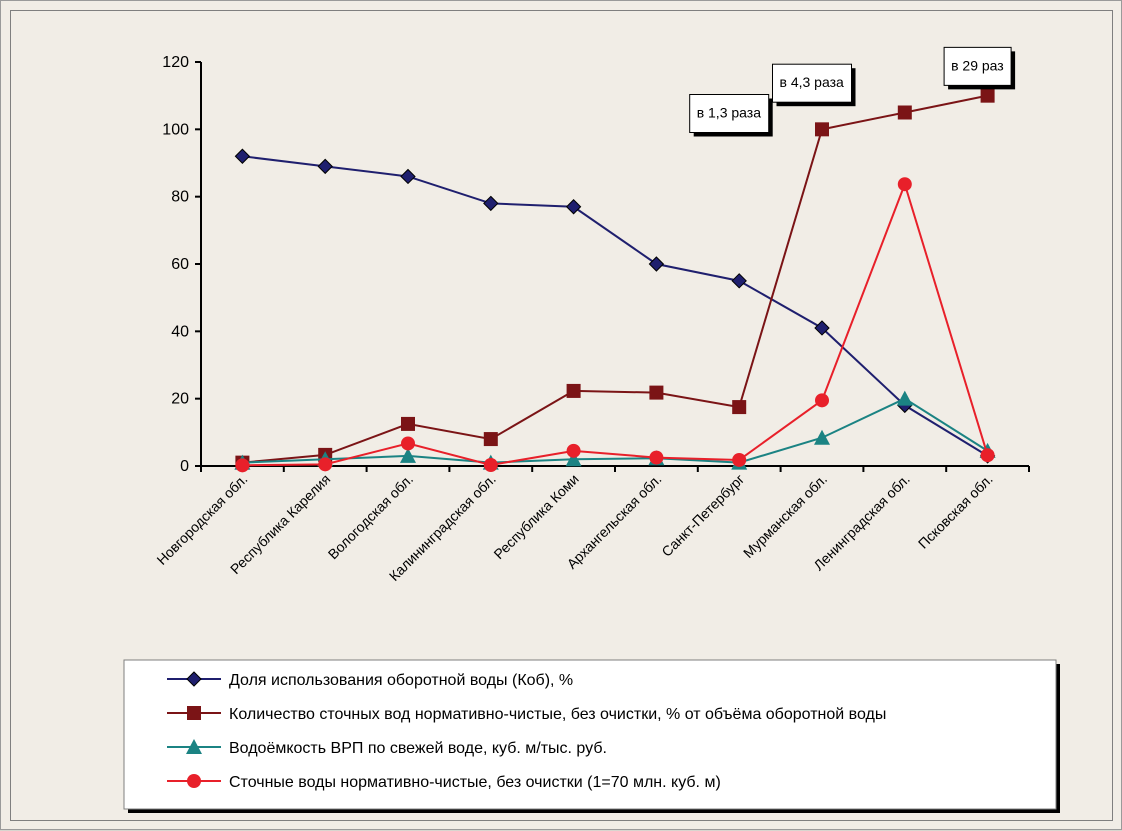  What do you see at coordinates (370, 516) in the screenshot?
I see `x-tick-label: Вологодская обл.` at bounding box center [370, 516].